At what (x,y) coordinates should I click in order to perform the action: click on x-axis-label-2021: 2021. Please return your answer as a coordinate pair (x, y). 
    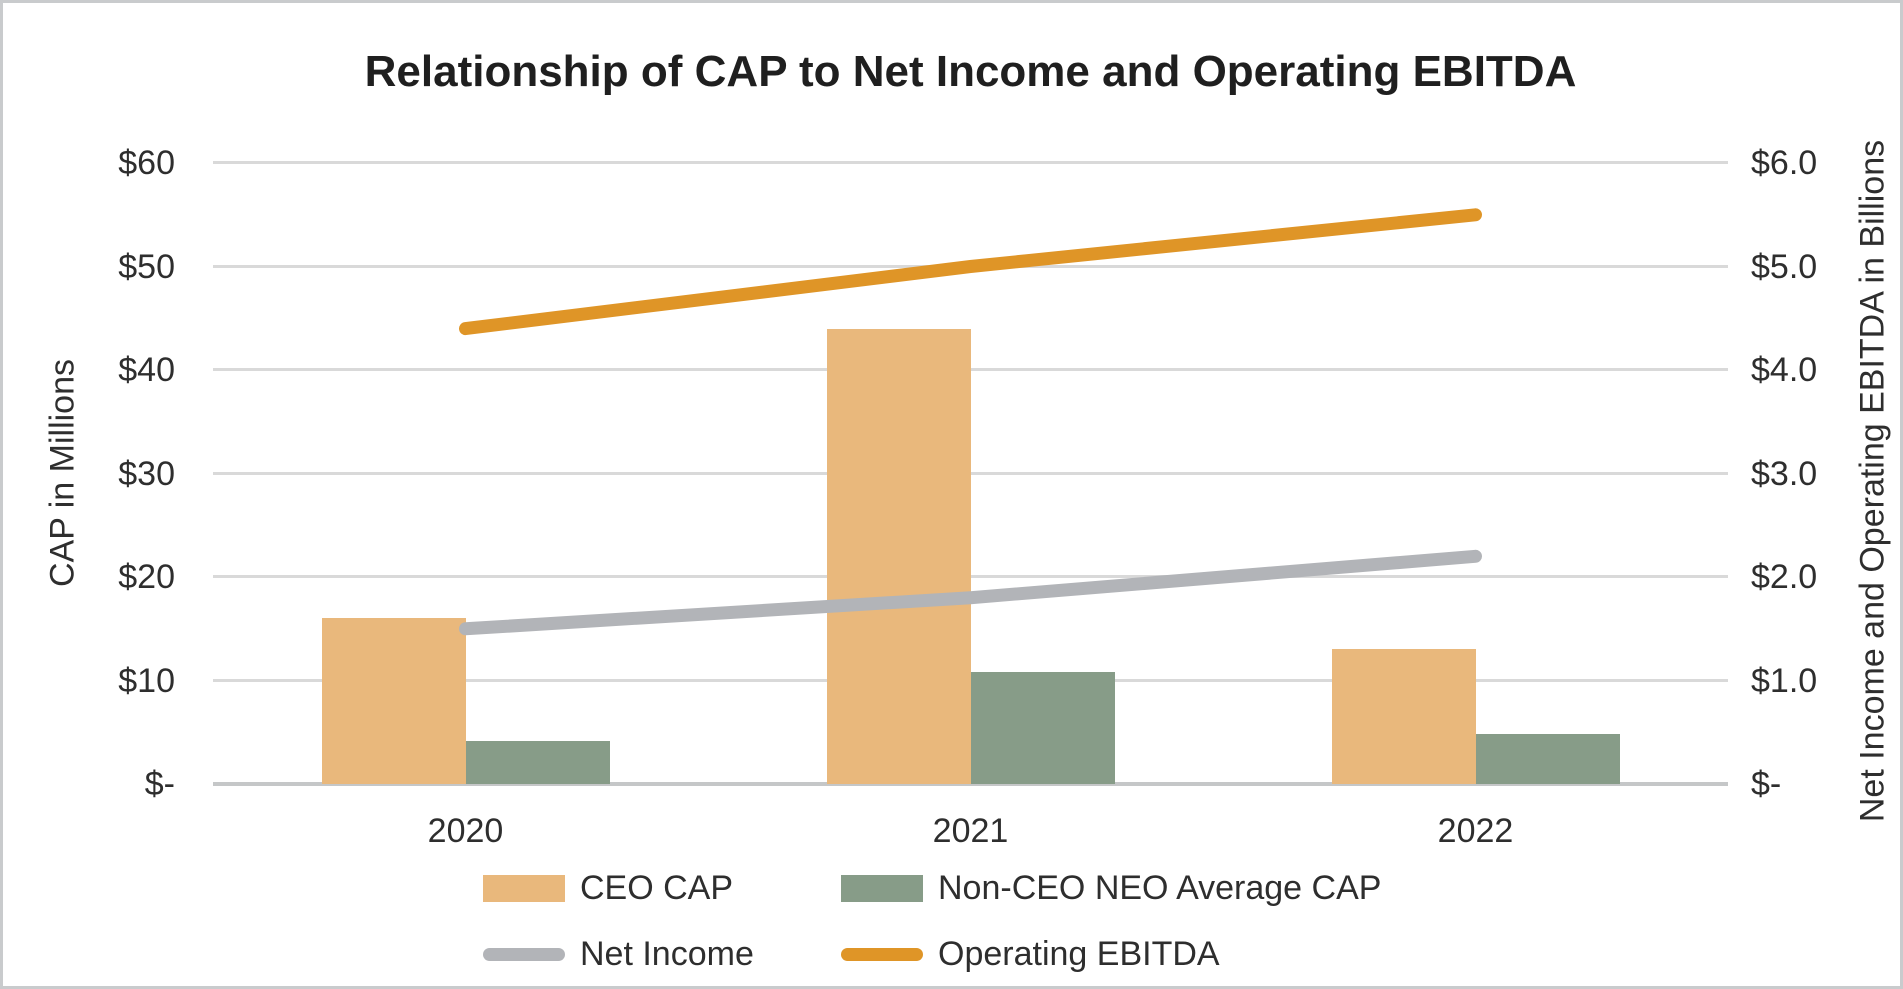
    Looking at the image, I should click on (970, 831).